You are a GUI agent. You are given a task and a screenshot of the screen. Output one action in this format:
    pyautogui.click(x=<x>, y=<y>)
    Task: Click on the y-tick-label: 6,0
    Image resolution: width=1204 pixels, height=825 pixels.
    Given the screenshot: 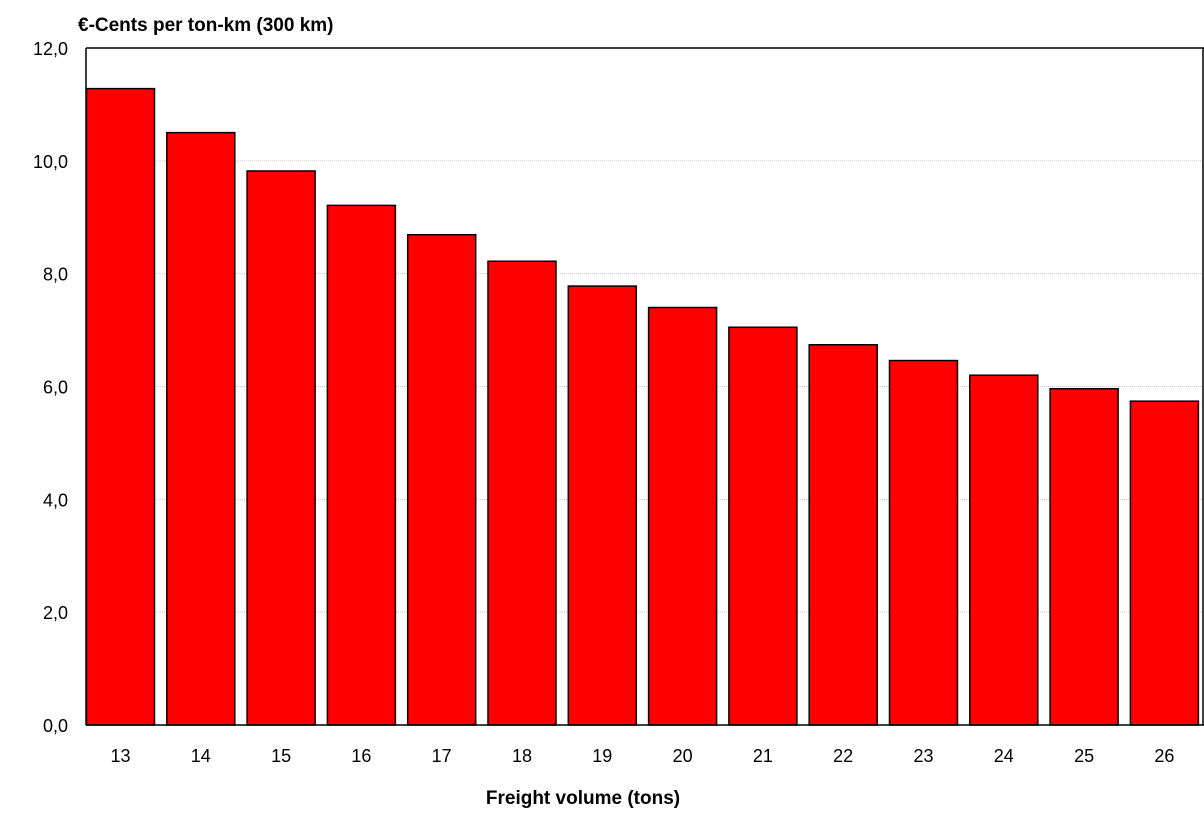 What is the action you would take?
    pyautogui.click(x=55, y=388)
    